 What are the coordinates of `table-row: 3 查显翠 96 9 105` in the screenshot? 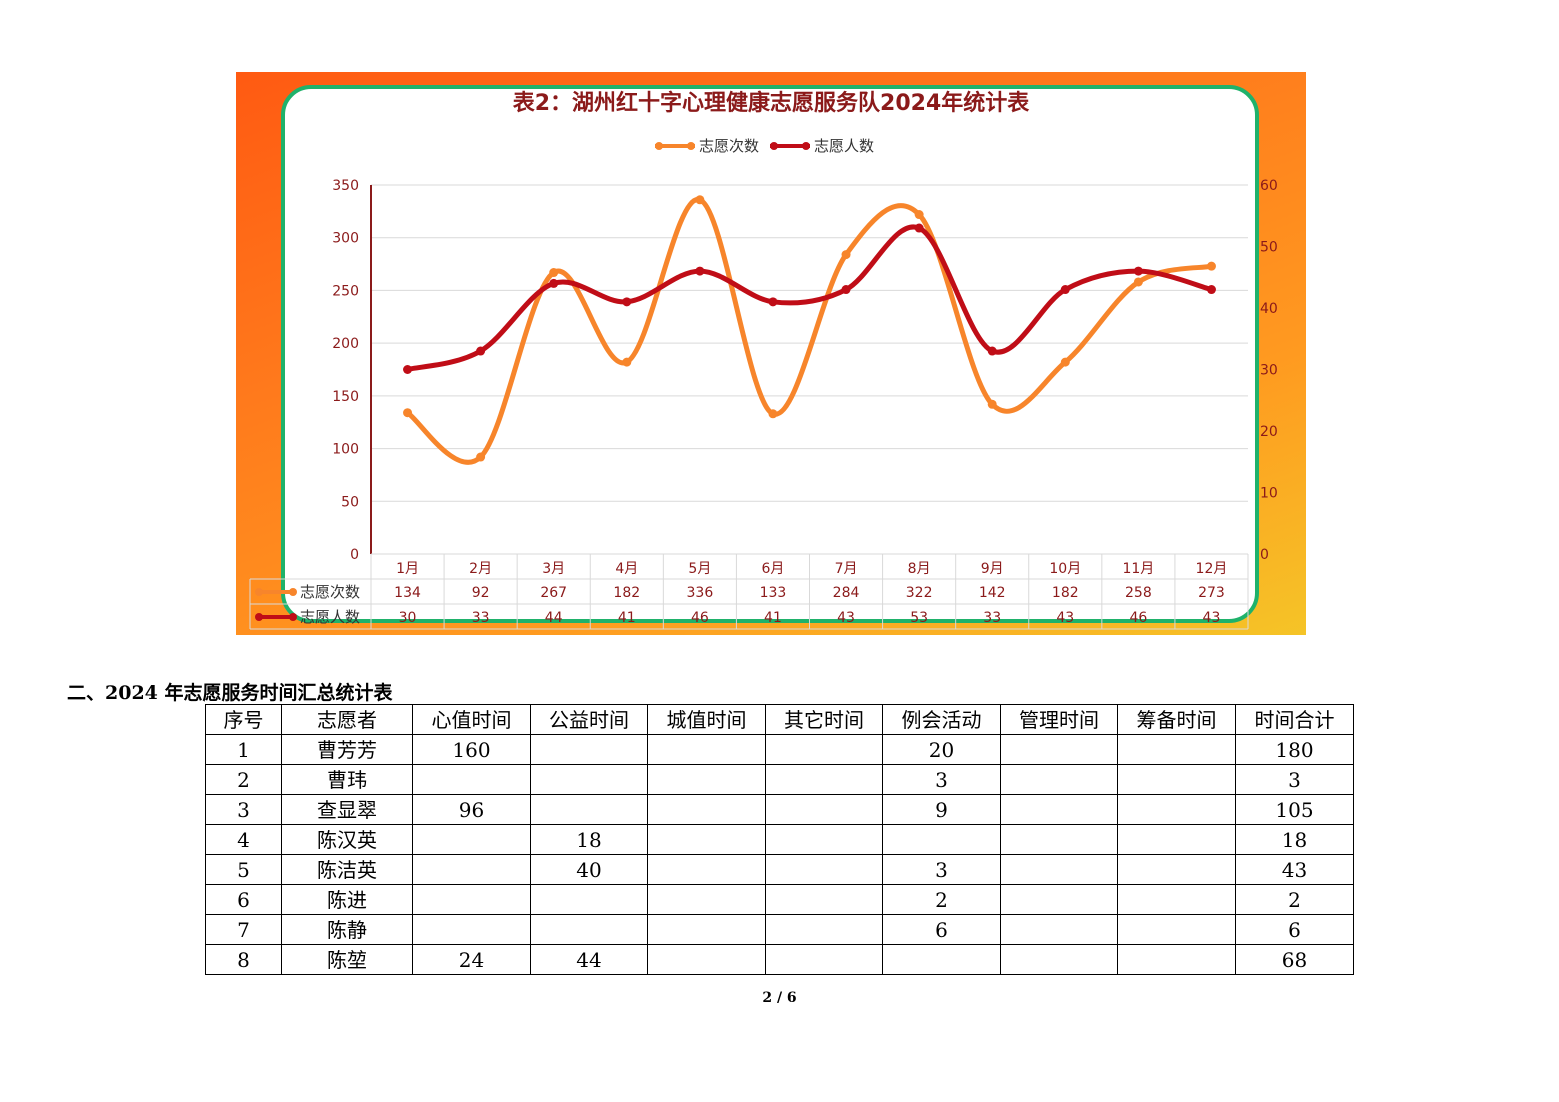 It's located at (779, 809).